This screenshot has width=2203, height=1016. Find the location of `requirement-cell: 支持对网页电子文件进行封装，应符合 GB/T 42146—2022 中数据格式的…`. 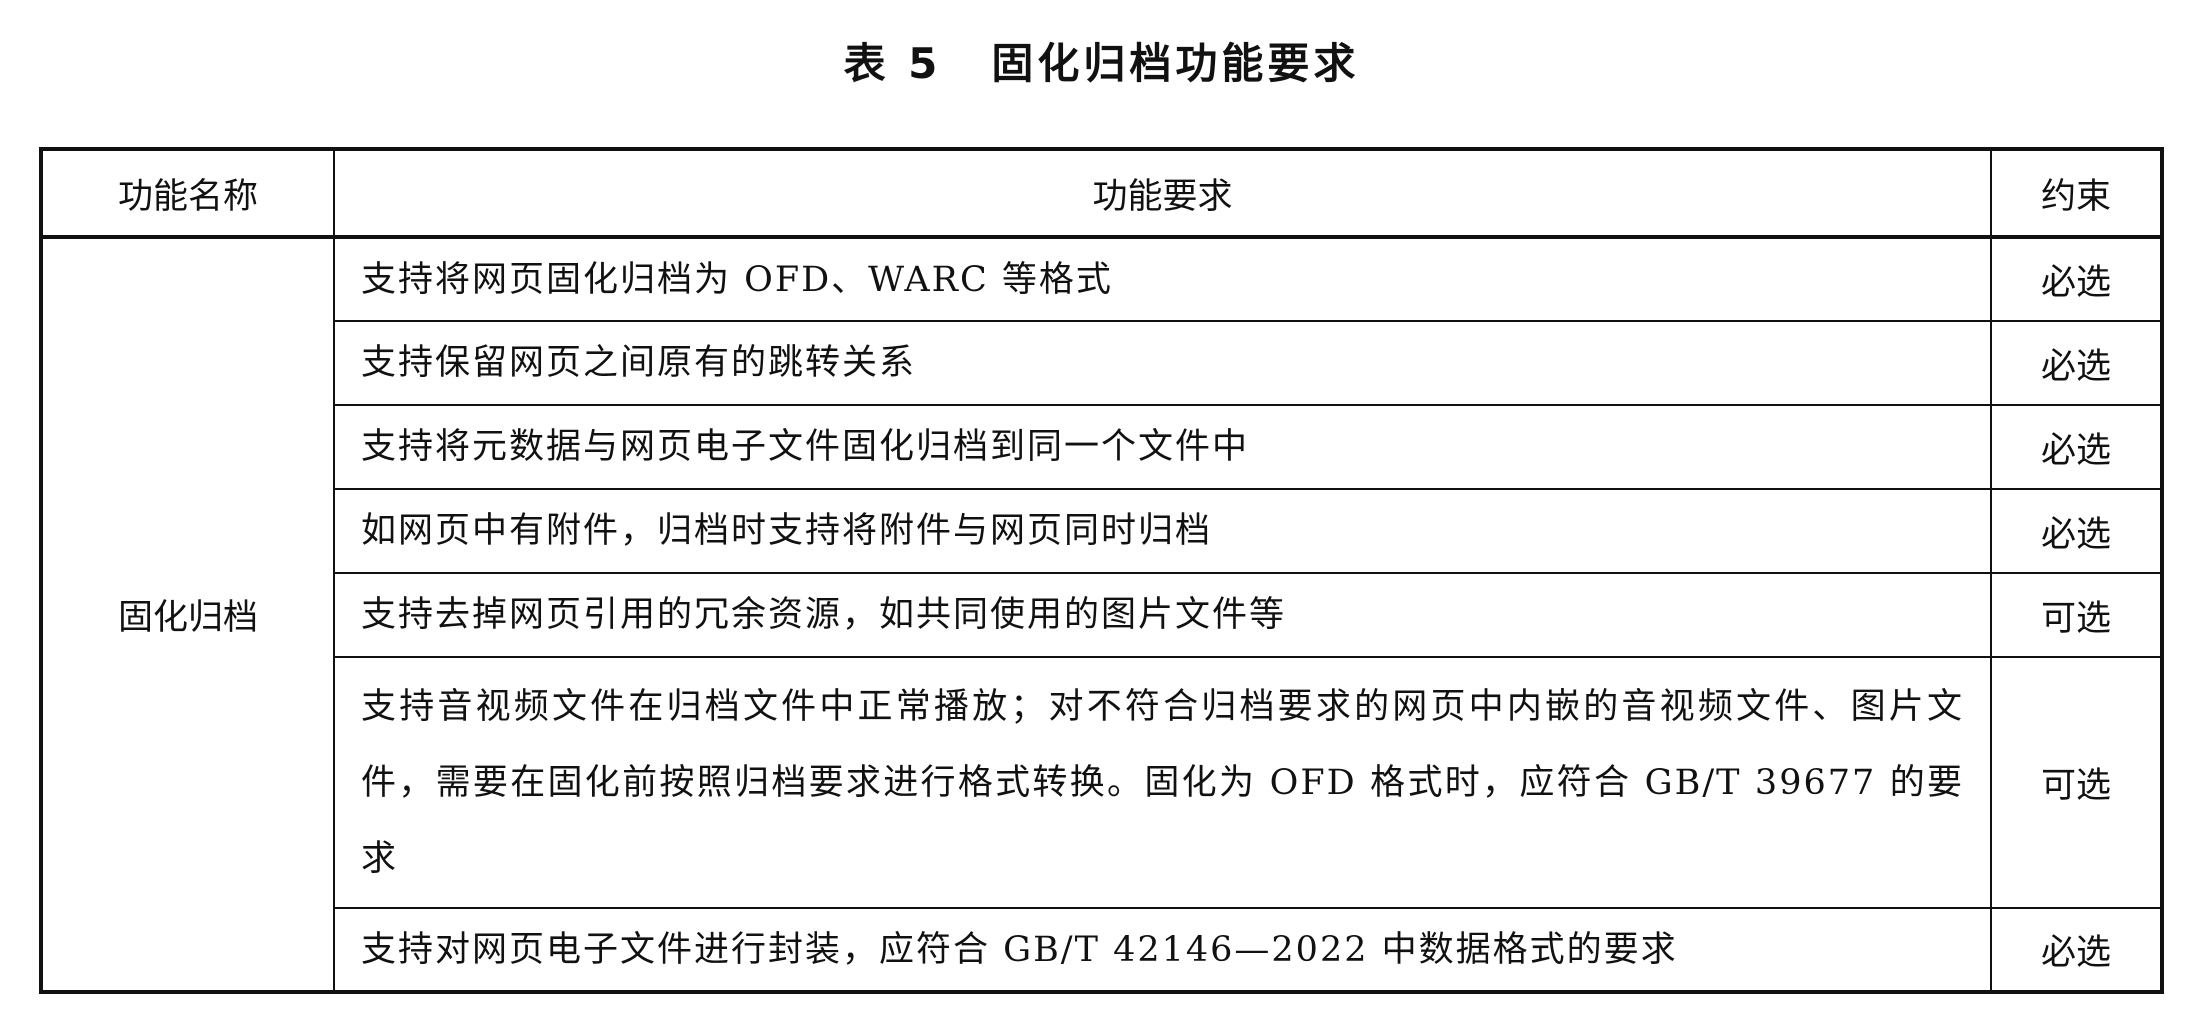

requirement-cell: 支持对网页电子文件进行封装，应符合 GB/T 42146—2022 中数据格式的… is located at coordinates (1162, 950).